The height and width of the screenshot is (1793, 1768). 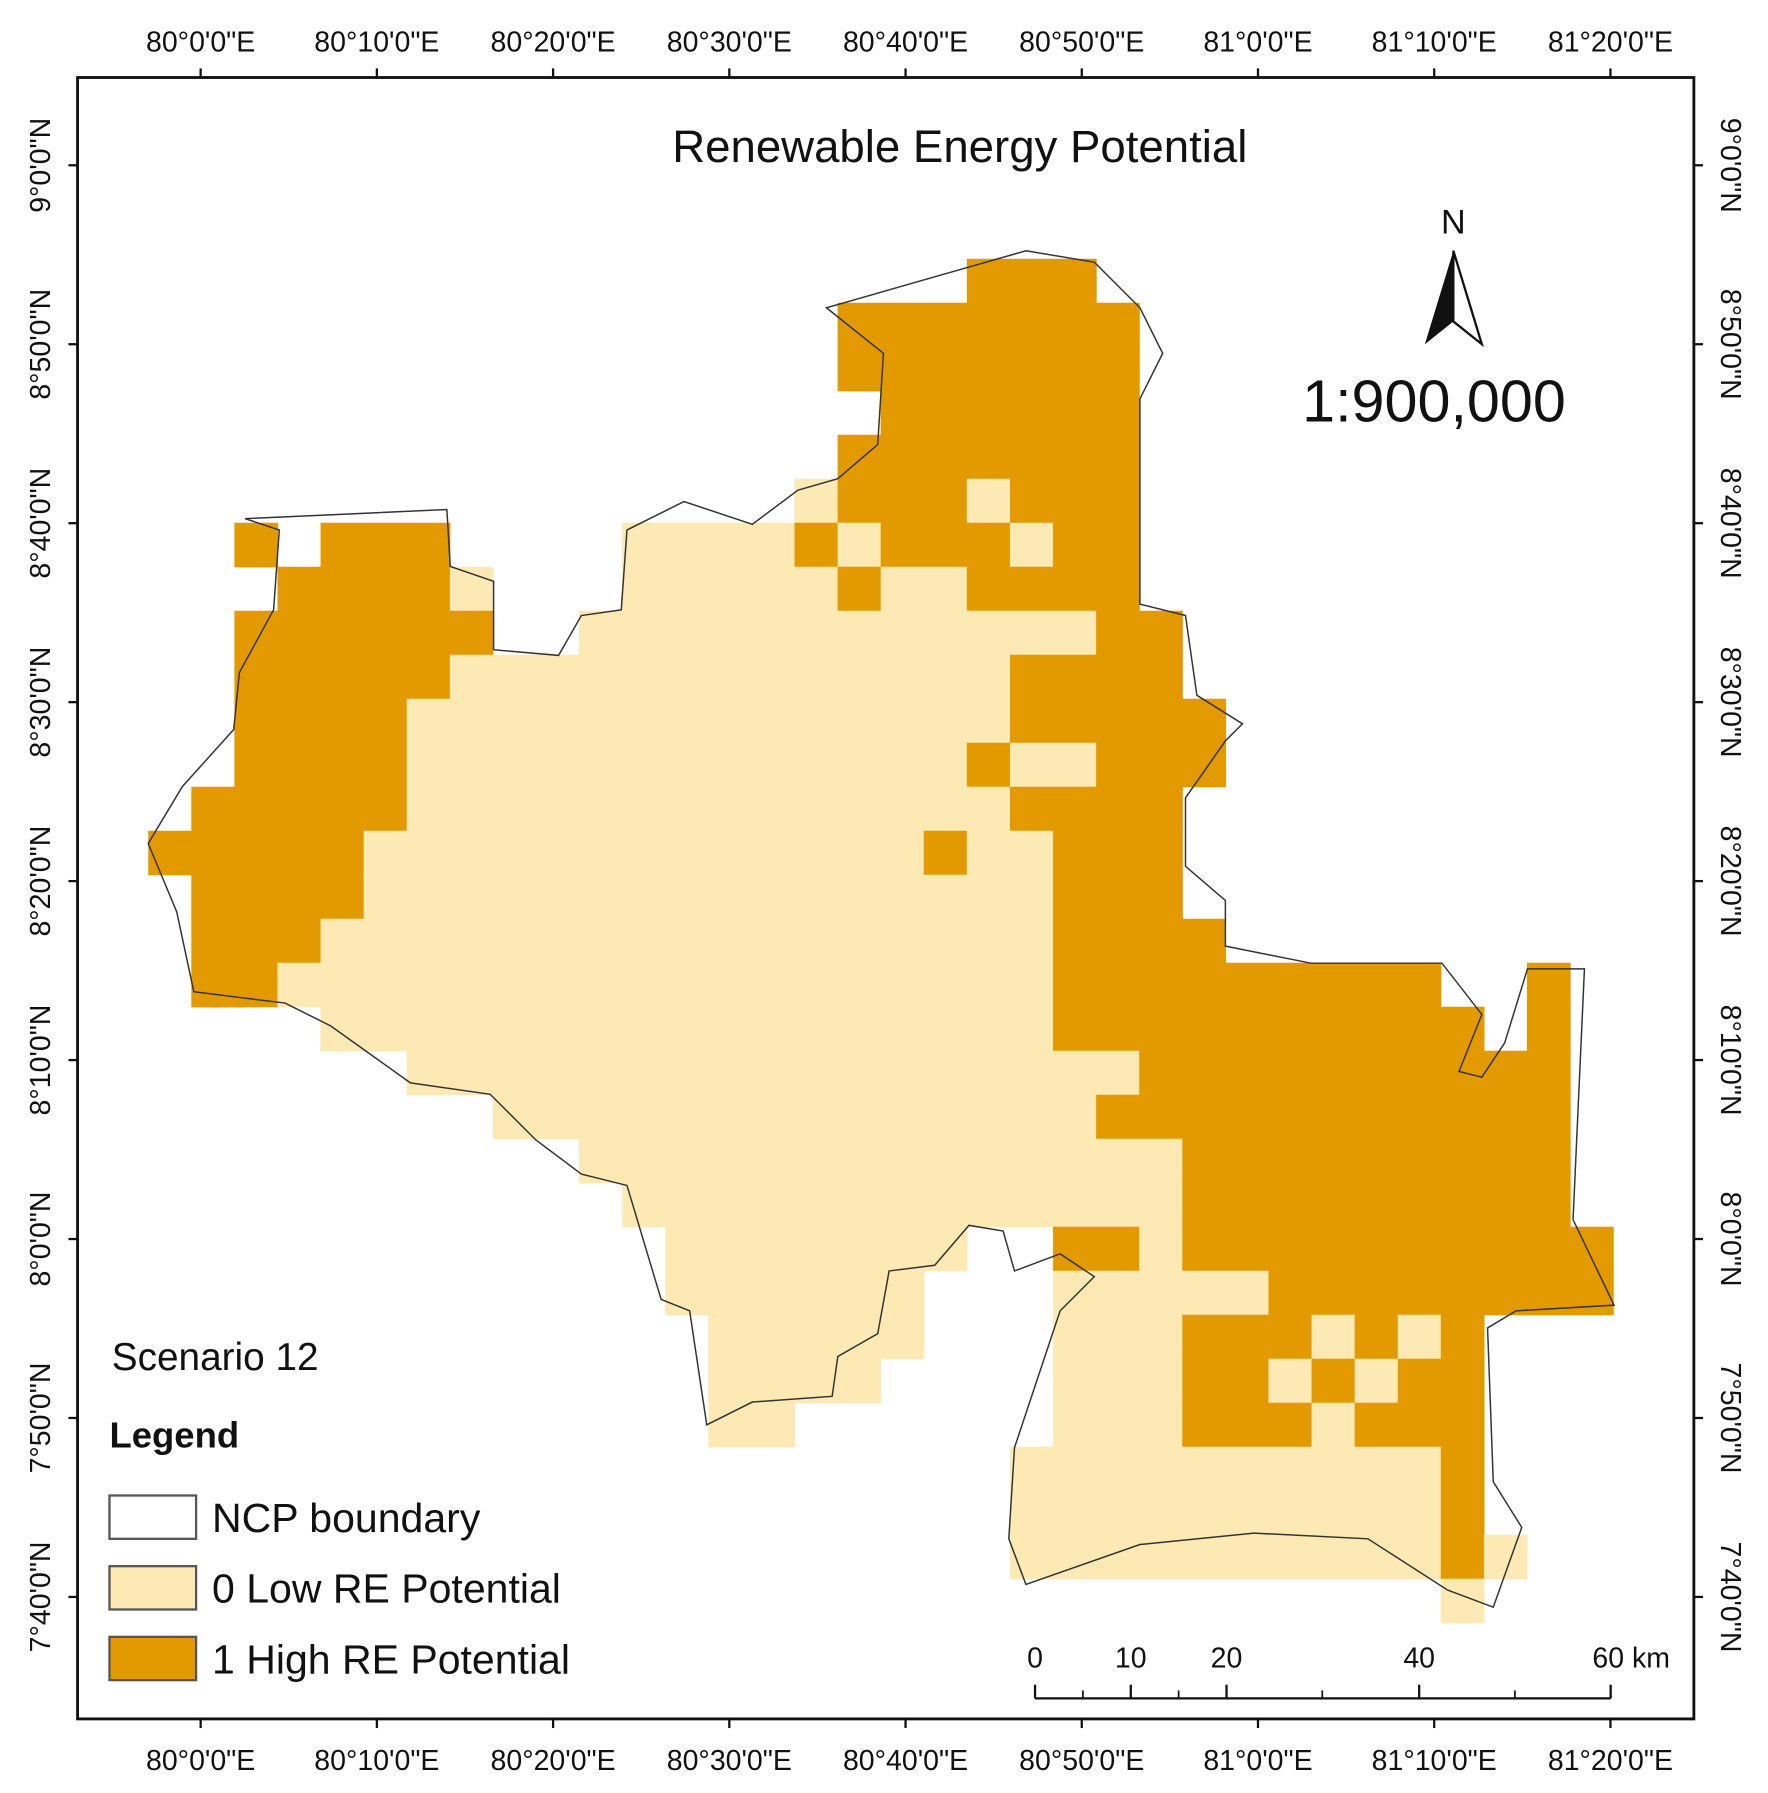 I want to click on latitude-label: 7°50'0"N, so click(x=41, y=1418).